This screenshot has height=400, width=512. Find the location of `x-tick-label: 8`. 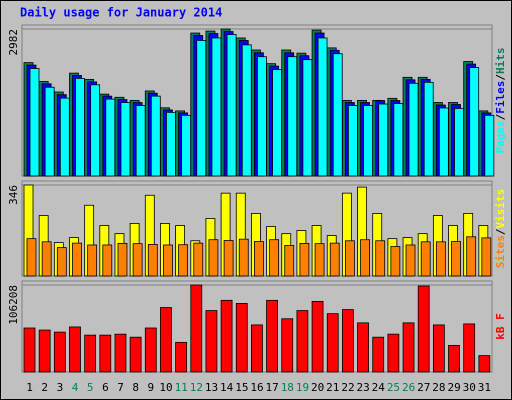

x-tick-label: 8 is located at coordinates (135, 387).